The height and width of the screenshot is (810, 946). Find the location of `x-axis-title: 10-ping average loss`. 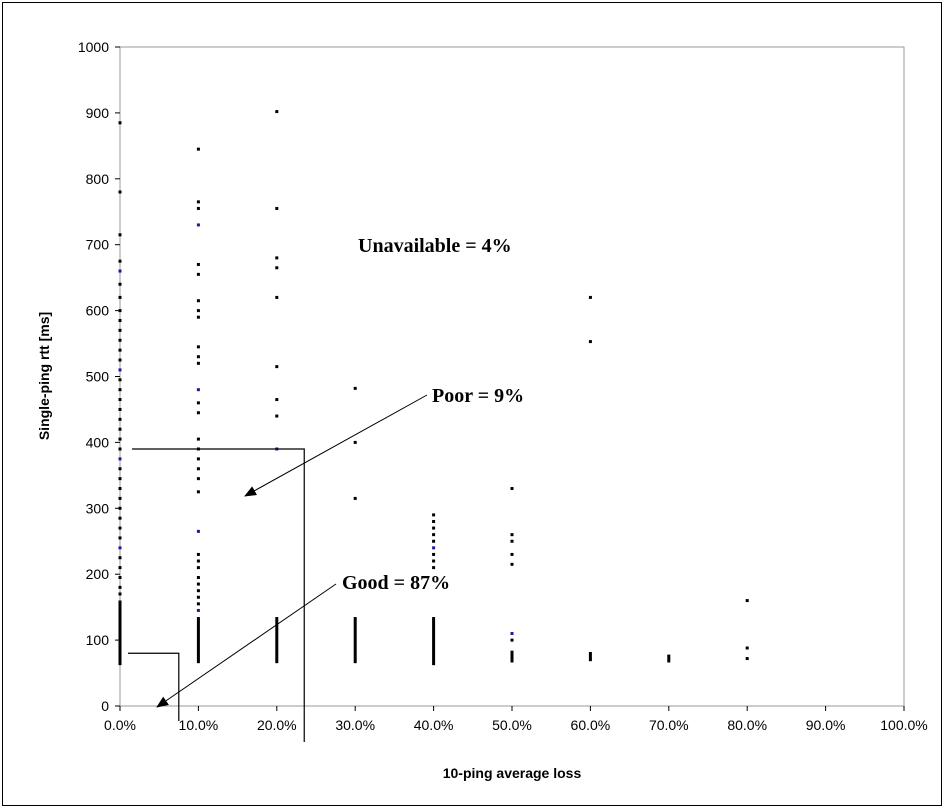

x-axis-title: 10-ping average loss is located at coordinates (512, 773).